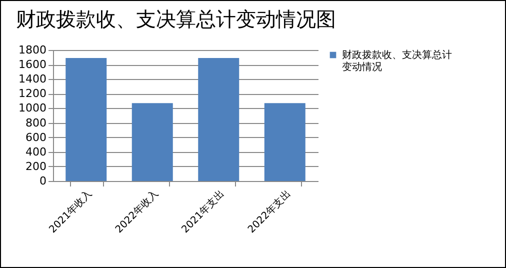  I want to click on y-tick-label: 0, so click(43, 181).